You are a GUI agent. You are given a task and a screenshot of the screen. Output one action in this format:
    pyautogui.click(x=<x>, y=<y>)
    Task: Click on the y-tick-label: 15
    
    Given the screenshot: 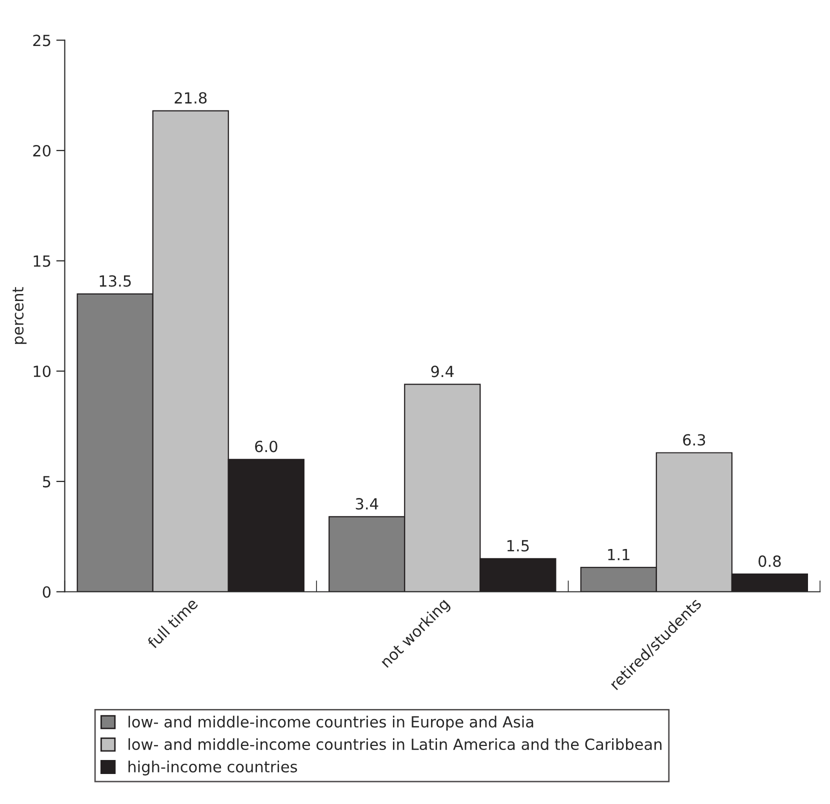 What is the action you would take?
    pyautogui.click(x=42, y=261)
    